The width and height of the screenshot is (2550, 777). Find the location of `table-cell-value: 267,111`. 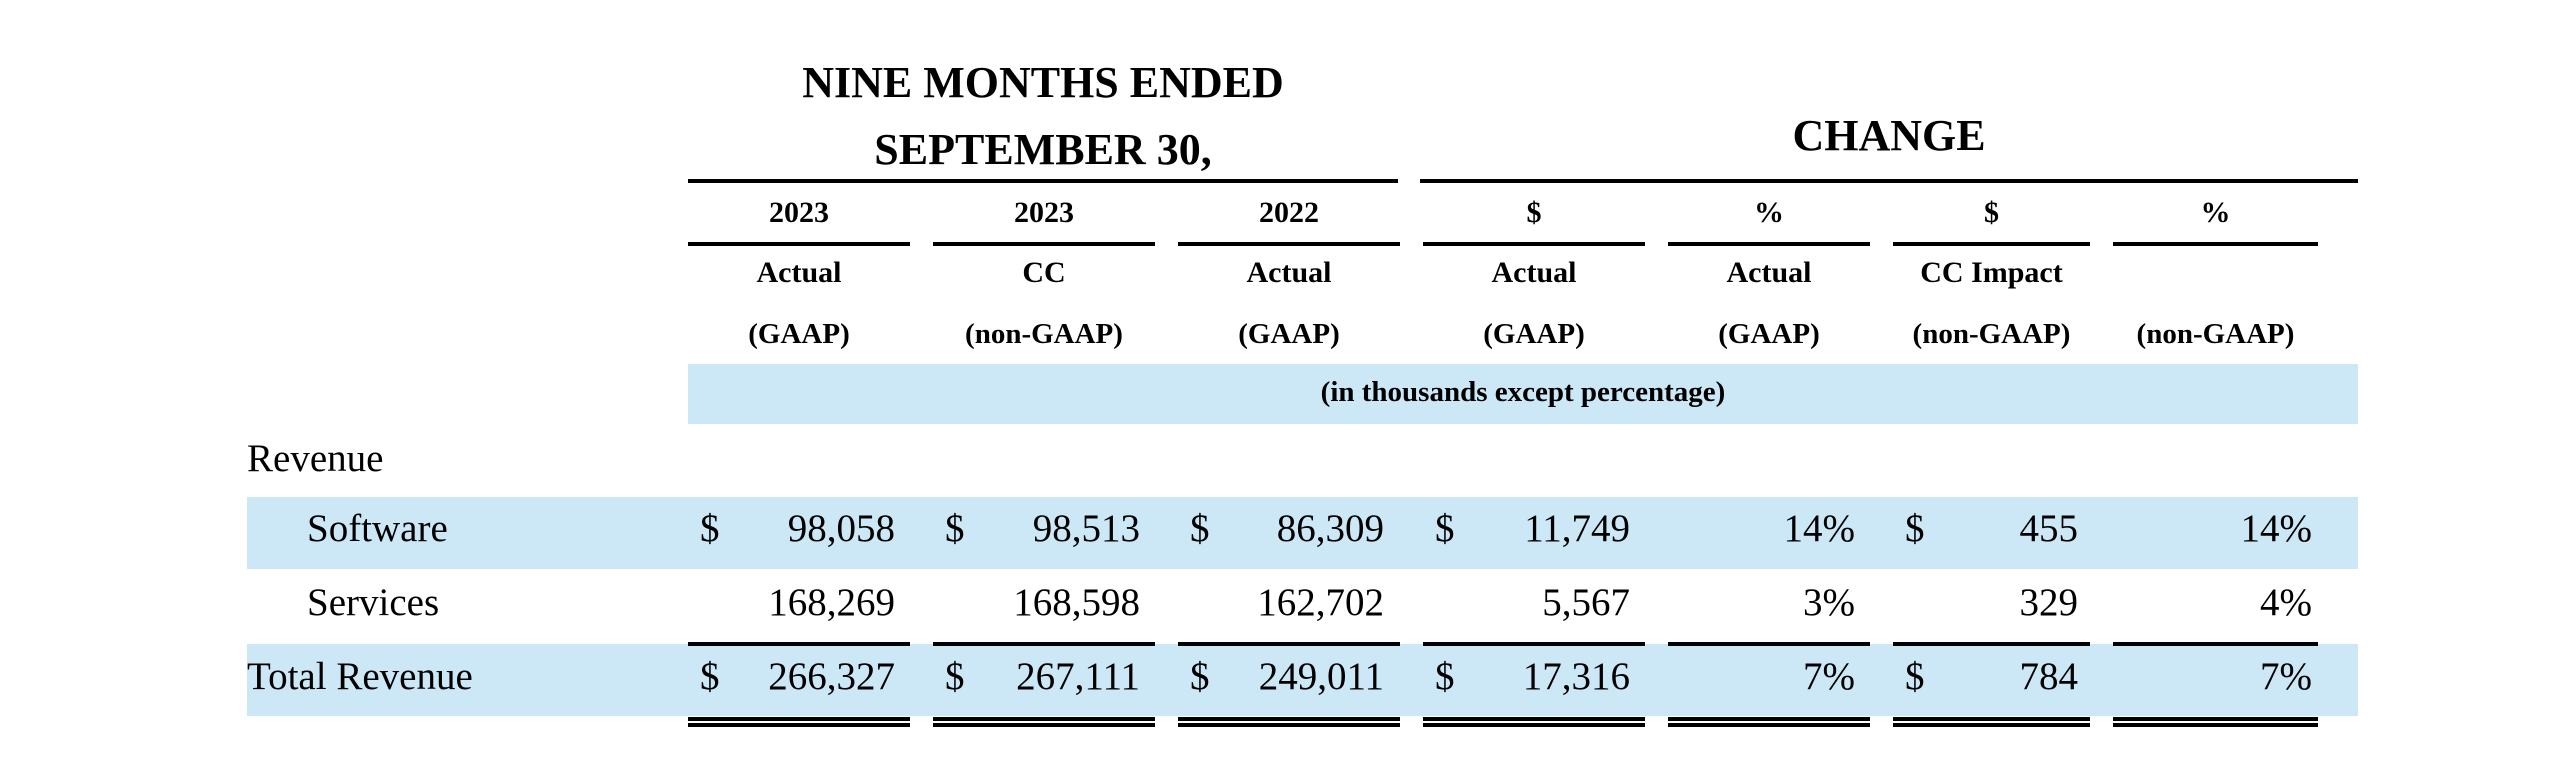

table-cell-value: 267,111 is located at coordinates (1078, 676).